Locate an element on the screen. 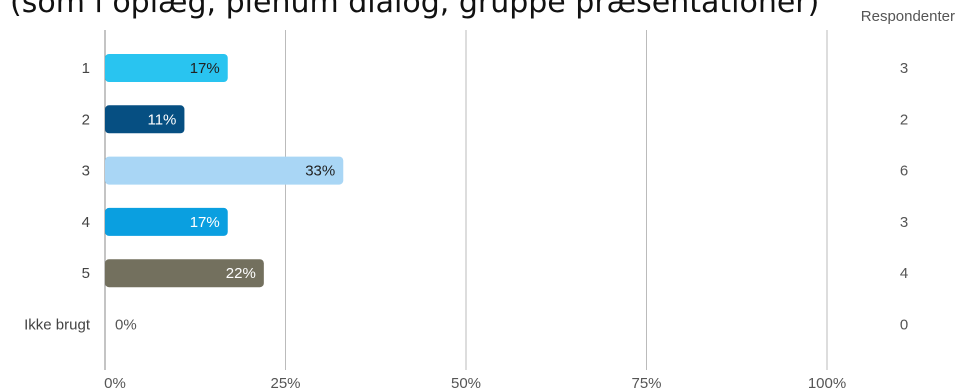  x-tick-label: 75% is located at coordinates (646, 382).